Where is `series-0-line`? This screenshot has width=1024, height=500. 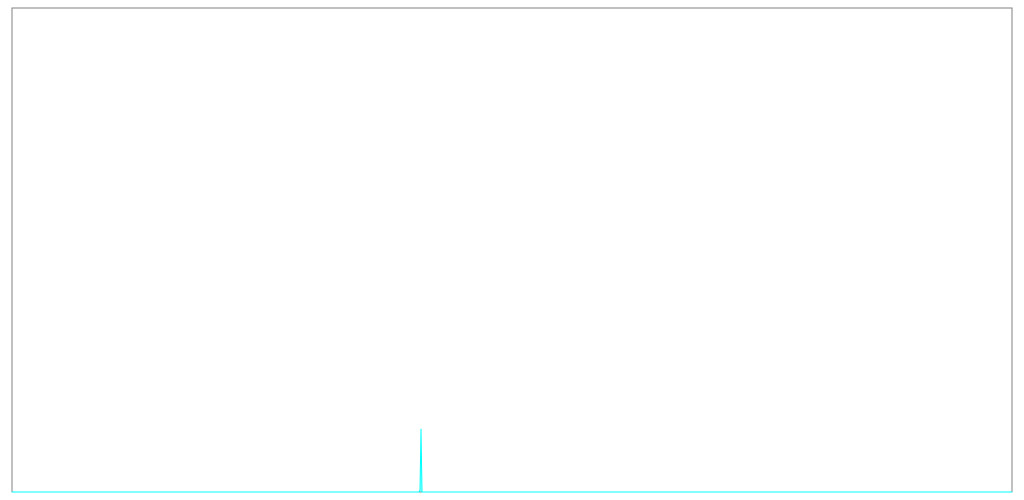 series-0-line is located at coordinates (512, 461).